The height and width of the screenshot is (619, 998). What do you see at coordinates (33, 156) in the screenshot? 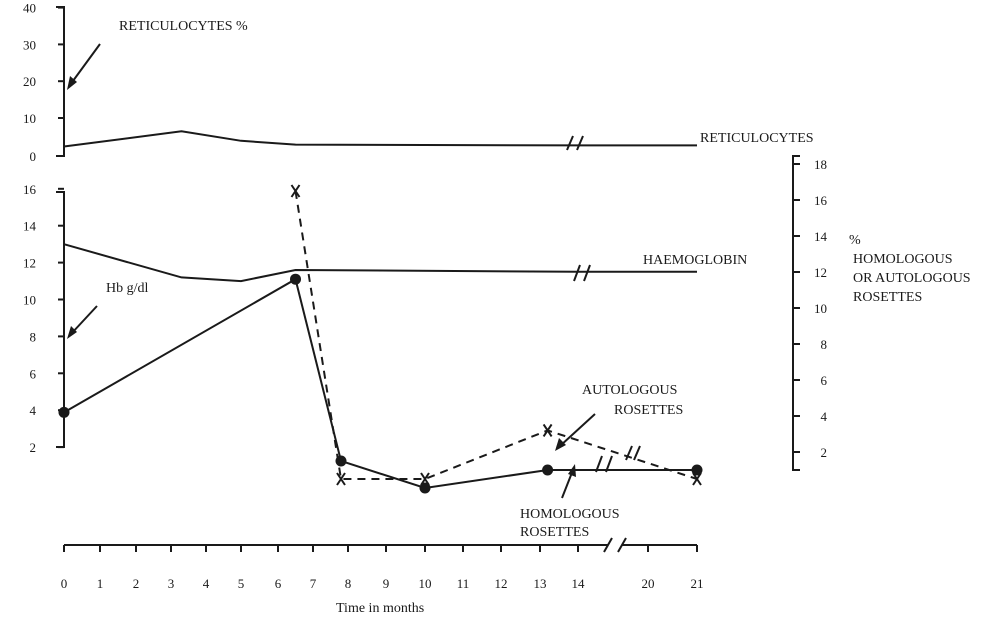
I see `reticulocytes-tick-label-0: 0` at bounding box center [33, 156].